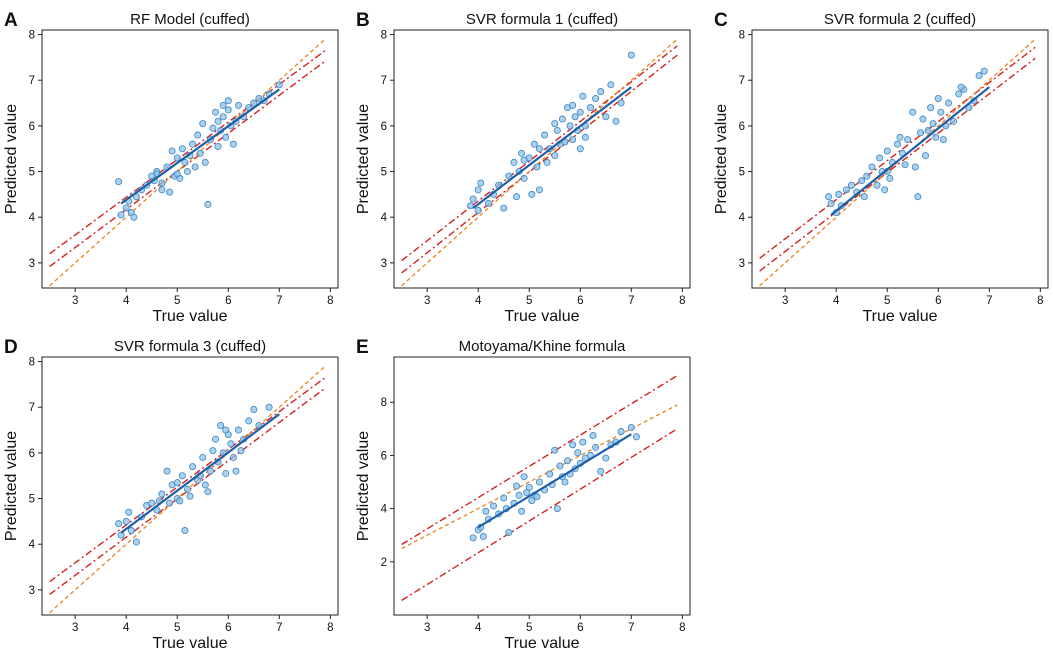 The height and width of the screenshot is (649, 1053). Describe the element at coordinates (11, 347) in the screenshot. I see `panel-letter: D` at that location.